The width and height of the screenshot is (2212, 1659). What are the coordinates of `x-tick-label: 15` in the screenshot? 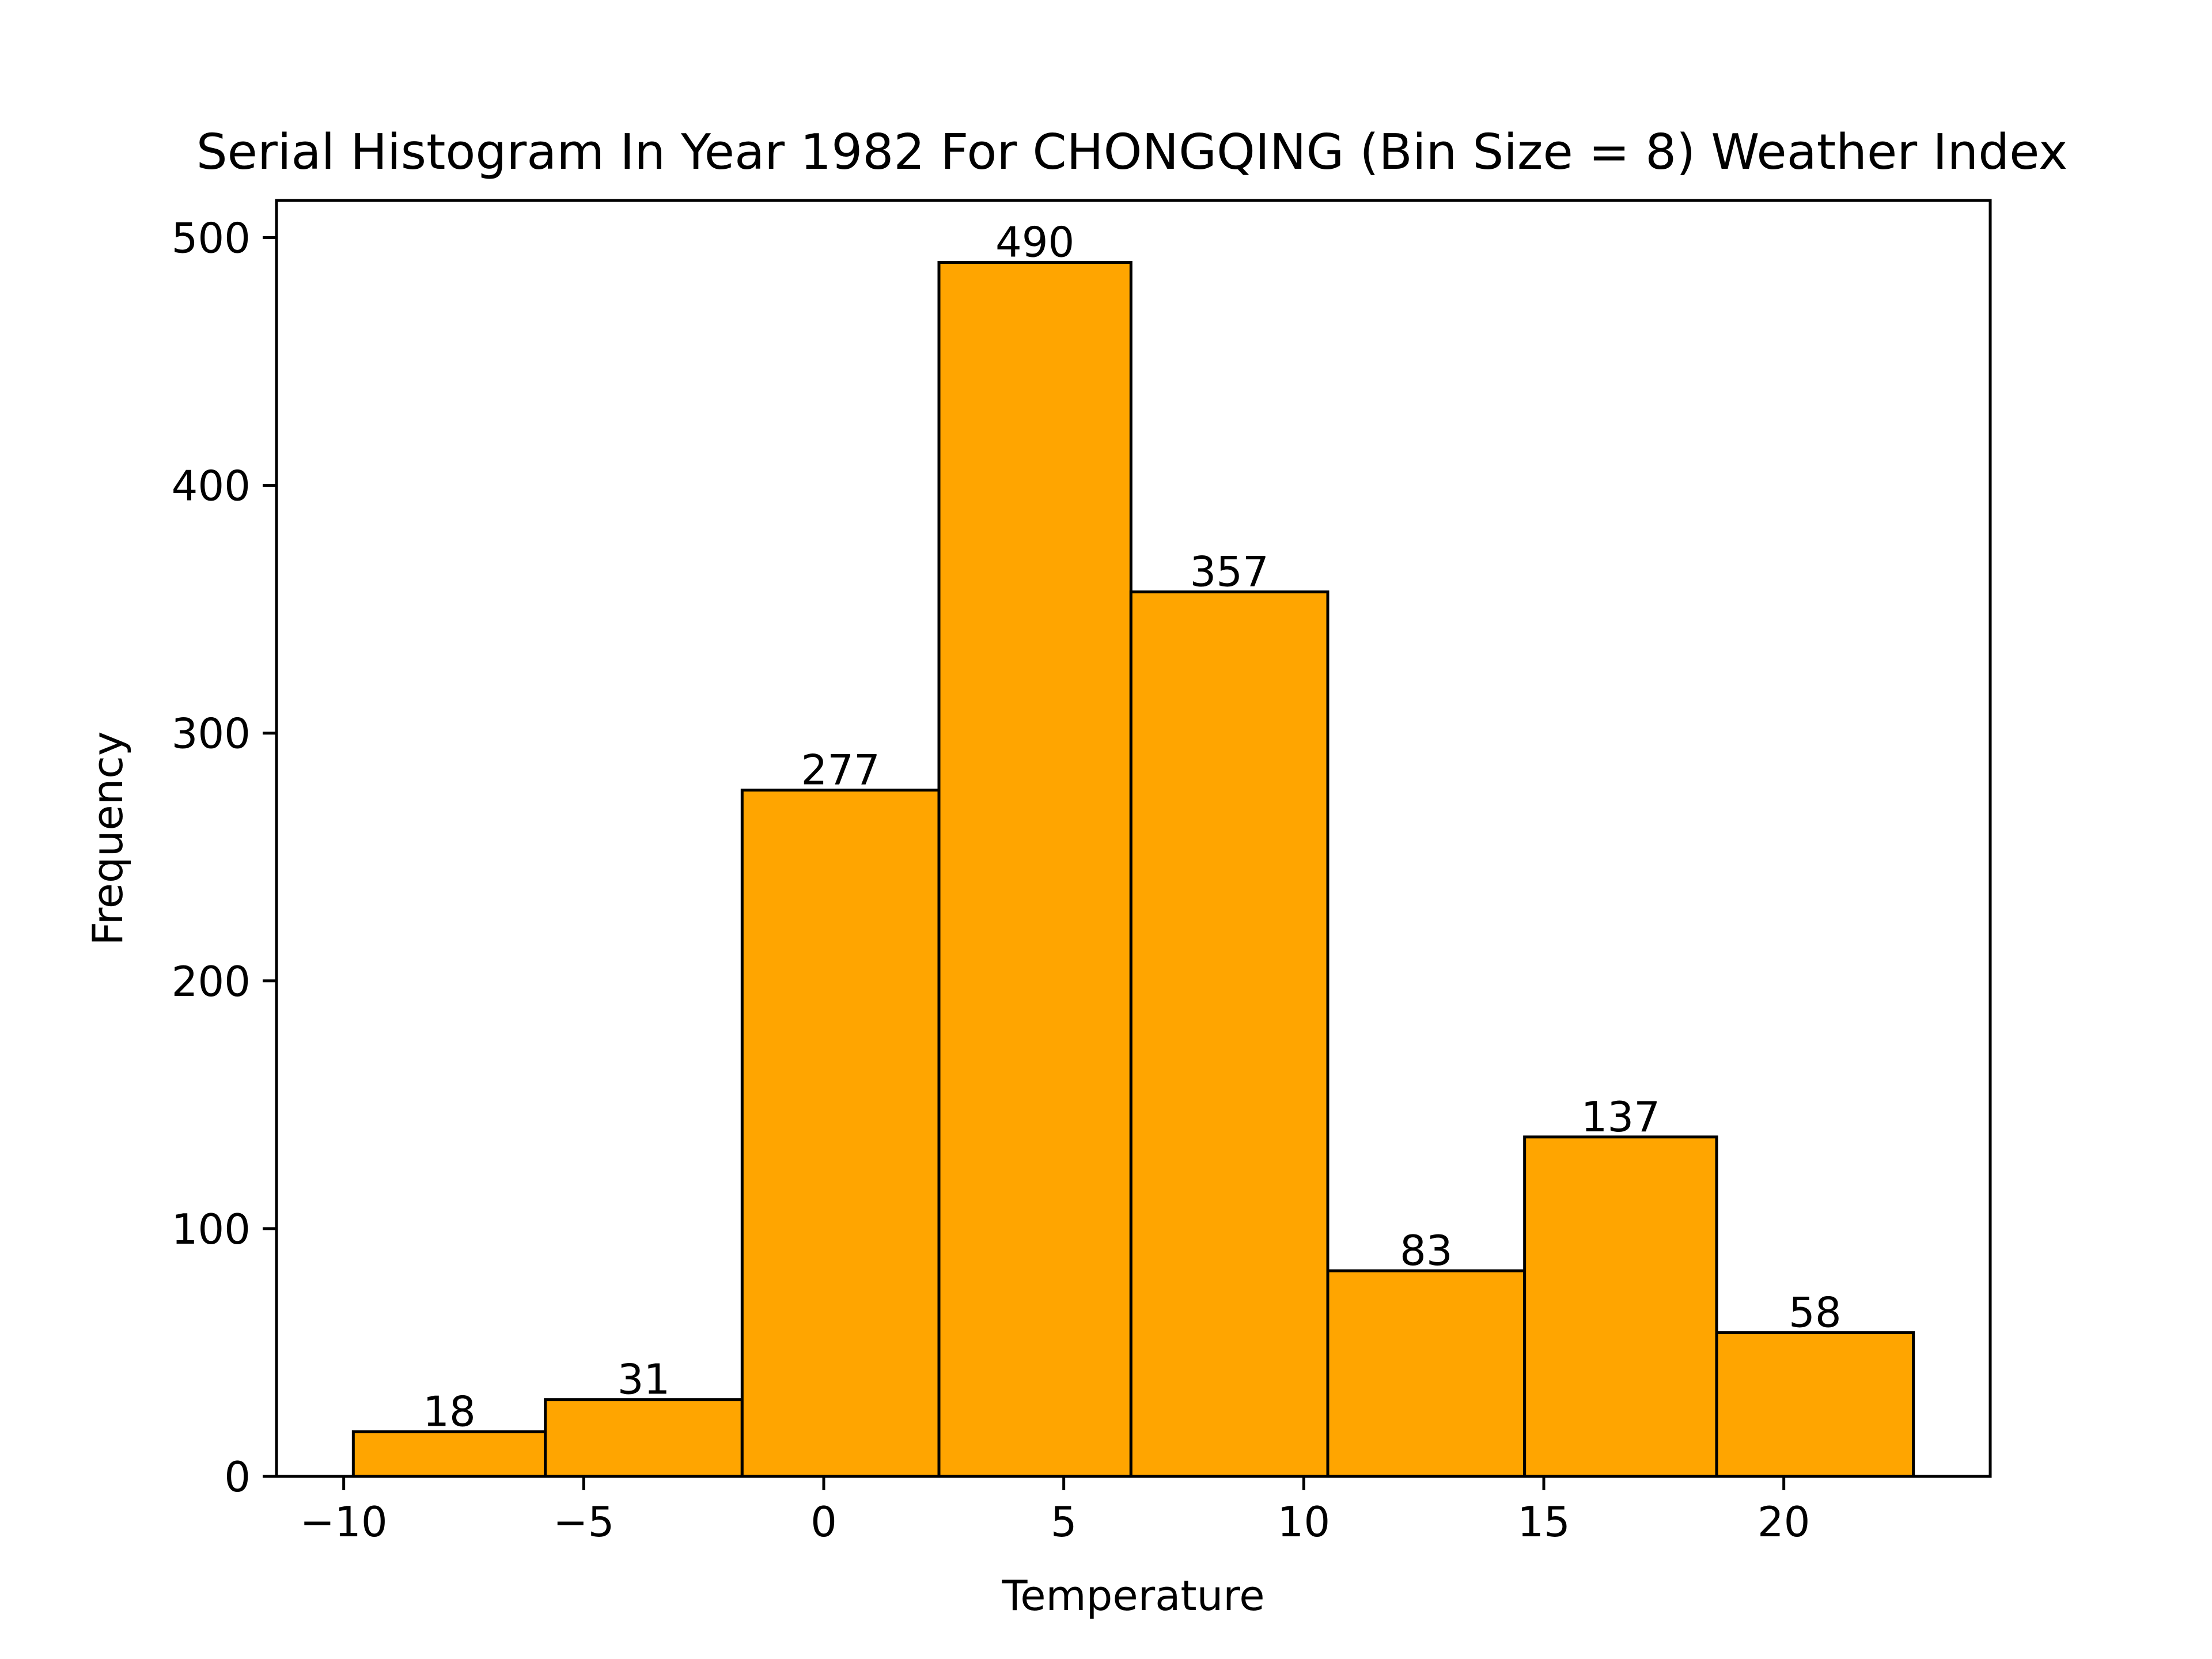 It's located at (1543, 1522).